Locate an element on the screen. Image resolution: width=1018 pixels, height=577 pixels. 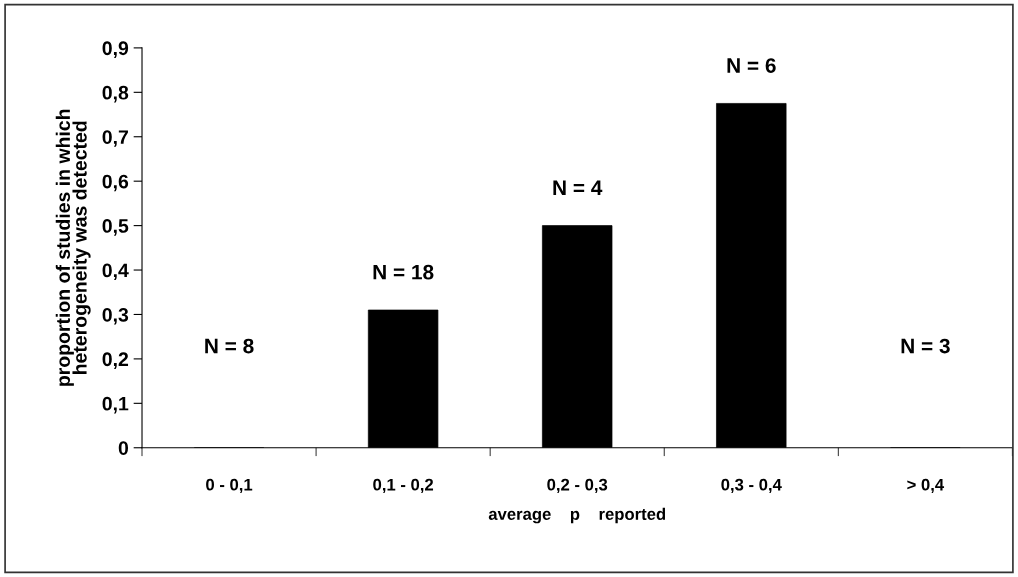
x-tick-label: 0,1 - 0,2 is located at coordinates (403, 485).